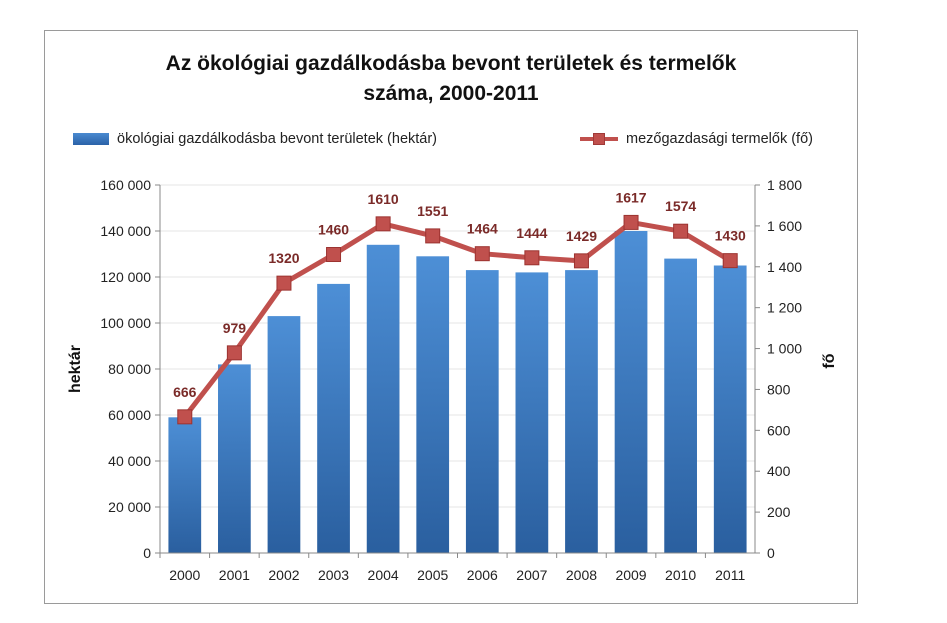 This screenshot has height=623, width=947. I want to click on data-label-2006: 1464, so click(482, 229).